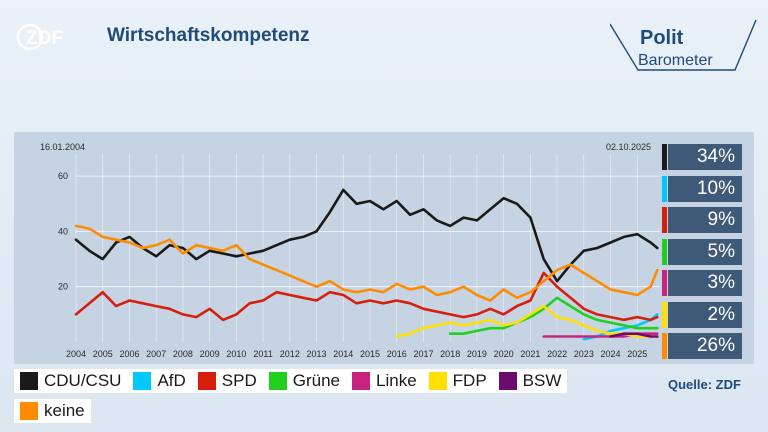 This screenshot has height=432, width=768. What do you see at coordinates (44, 38) in the screenshot?
I see `zdf-logo-text: ZDF` at bounding box center [44, 38].